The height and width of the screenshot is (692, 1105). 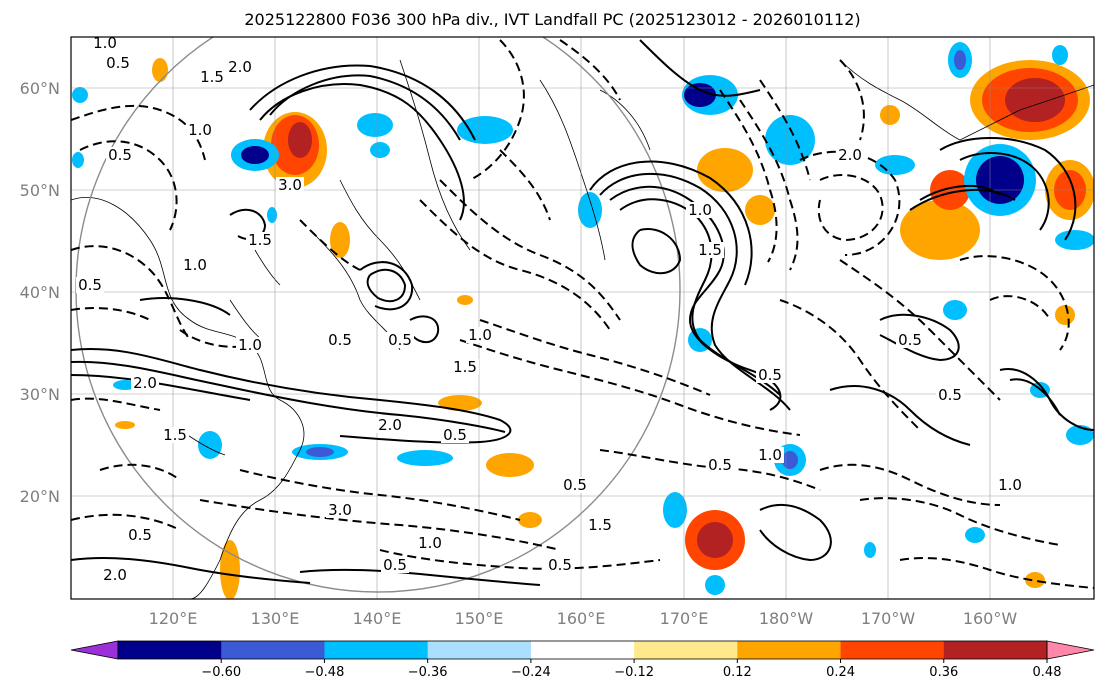 I want to click on colorbar-tick-label: 0.48, so click(x=1047, y=672).